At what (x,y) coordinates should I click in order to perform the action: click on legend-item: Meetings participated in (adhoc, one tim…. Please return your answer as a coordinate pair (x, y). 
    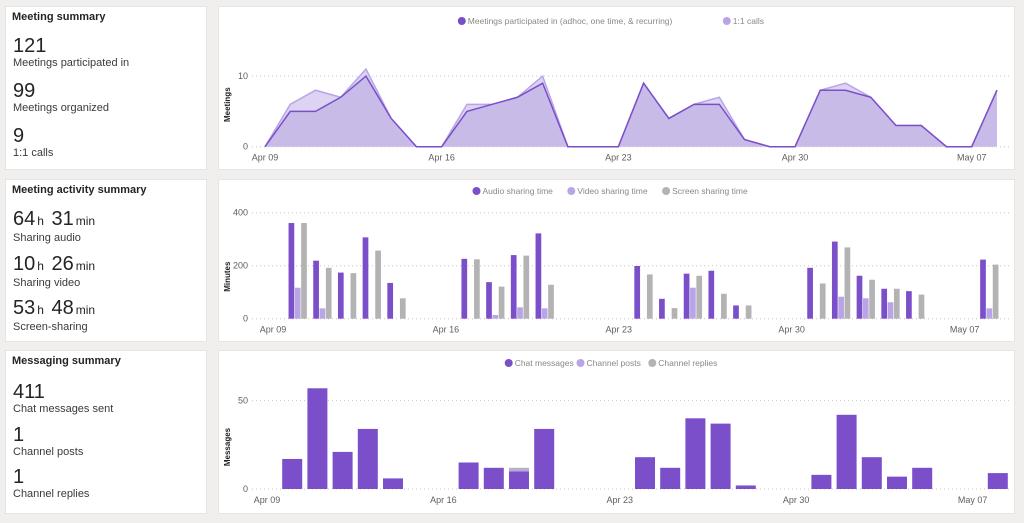
    Looking at the image, I should click on (570, 21).